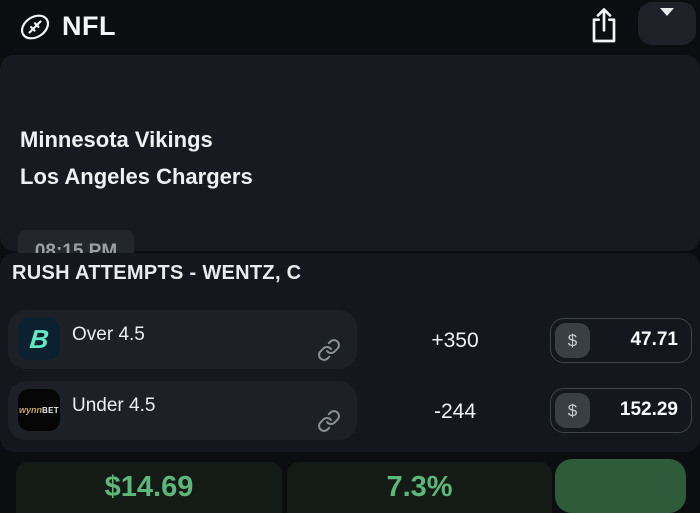  Describe the element at coordinates (114, 405) in the screenshot. I see `outcome-label: Under 4.5` at that location.